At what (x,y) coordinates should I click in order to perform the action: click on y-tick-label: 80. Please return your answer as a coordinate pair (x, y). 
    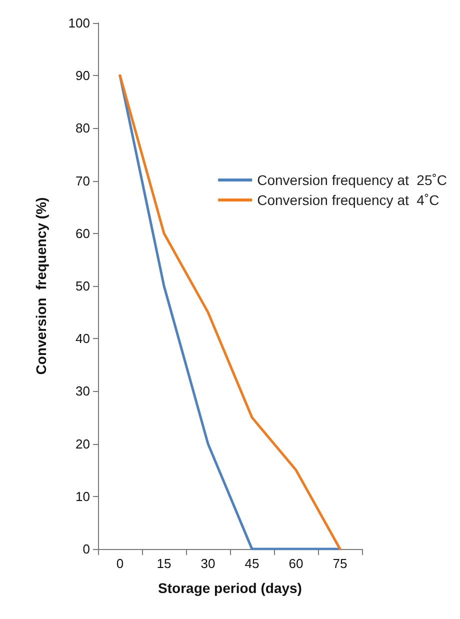
    Looking at the image, I should click on (83, 128).